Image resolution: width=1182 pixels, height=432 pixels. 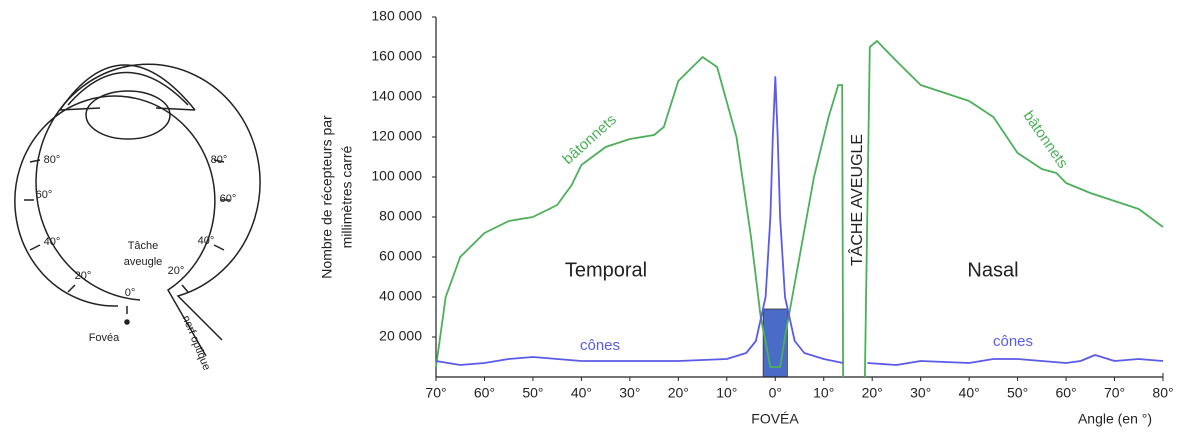 What do you see at coordinates (128, 115) in the screenshot?
I see `lens` at bounding box center [128, 115].